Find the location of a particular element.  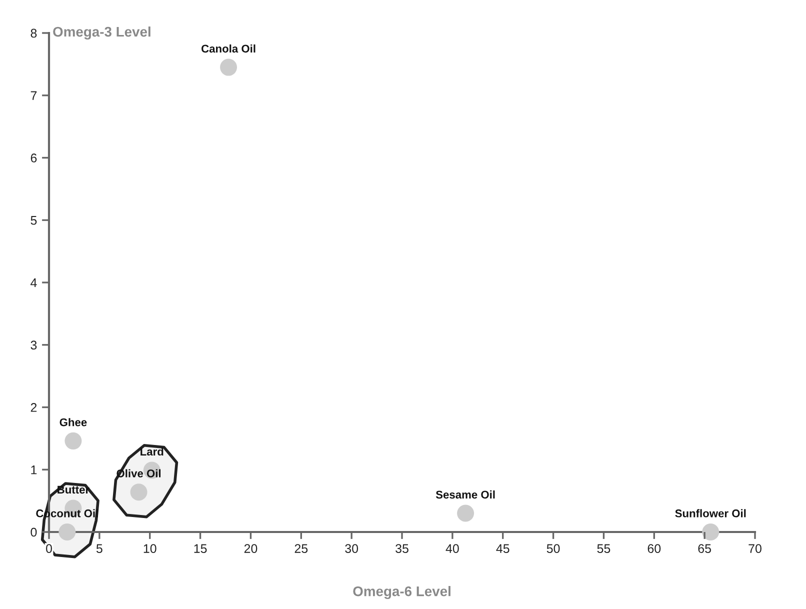

y-tick-label: 3 is located at coordinates (33, 345).